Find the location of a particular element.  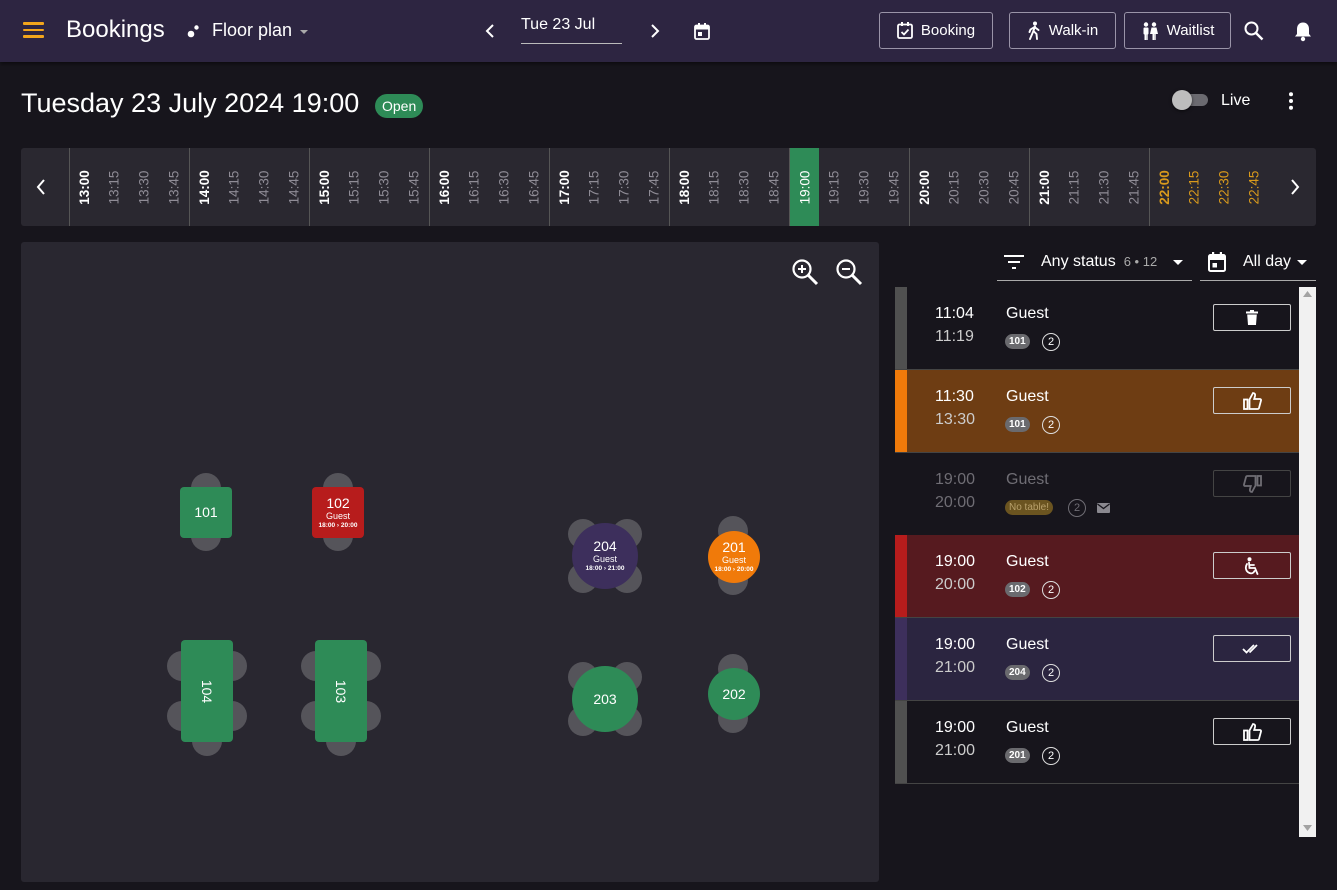

time-slot: 20:15 is located at coordinates (954, 187).